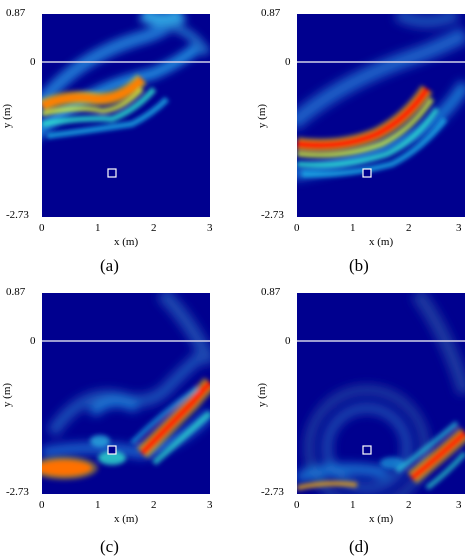 This screenshot has height=559, width=471. What do you see at coordinates (109, 546) in the screenshot?
I see `panel-caption: (c)` at bounding box center [109, 546].